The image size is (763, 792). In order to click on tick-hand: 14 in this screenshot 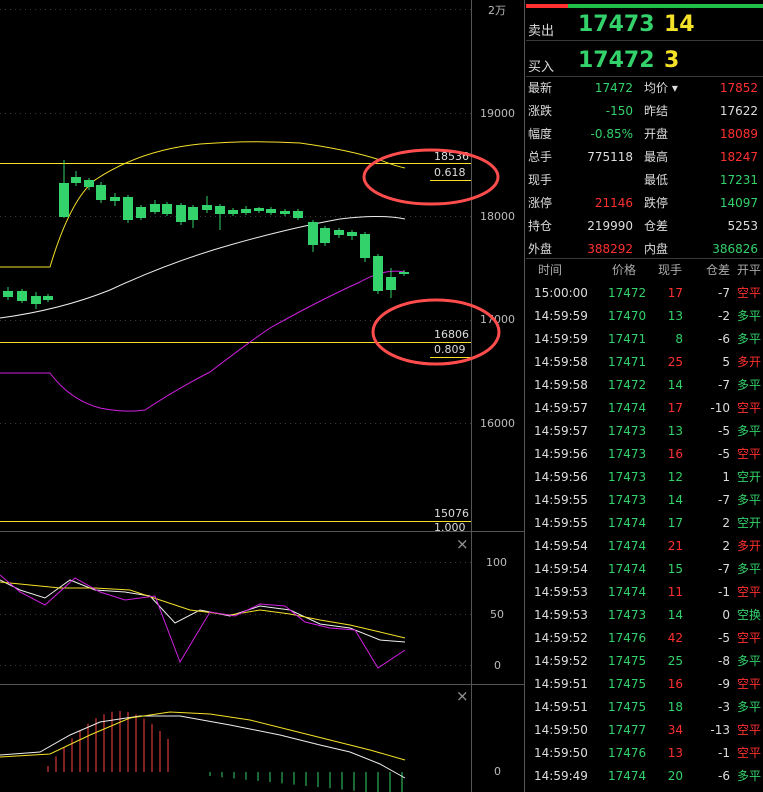, I will do `click(675, 500)`.